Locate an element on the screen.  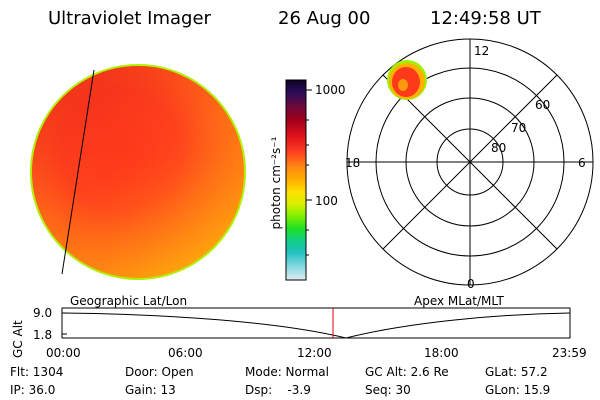
mlt-label-0: 0 is located at coordinates (471, 284).